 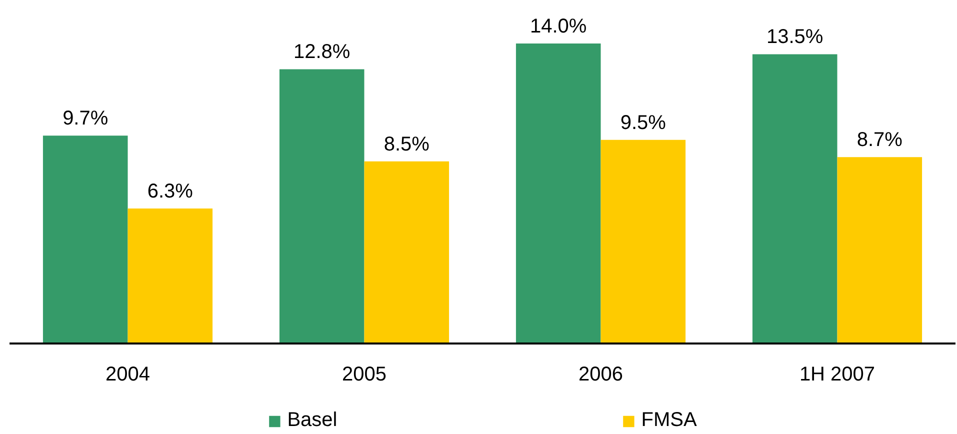 I want to click on x-tick-label: 2004, so click(x=128, y=375).